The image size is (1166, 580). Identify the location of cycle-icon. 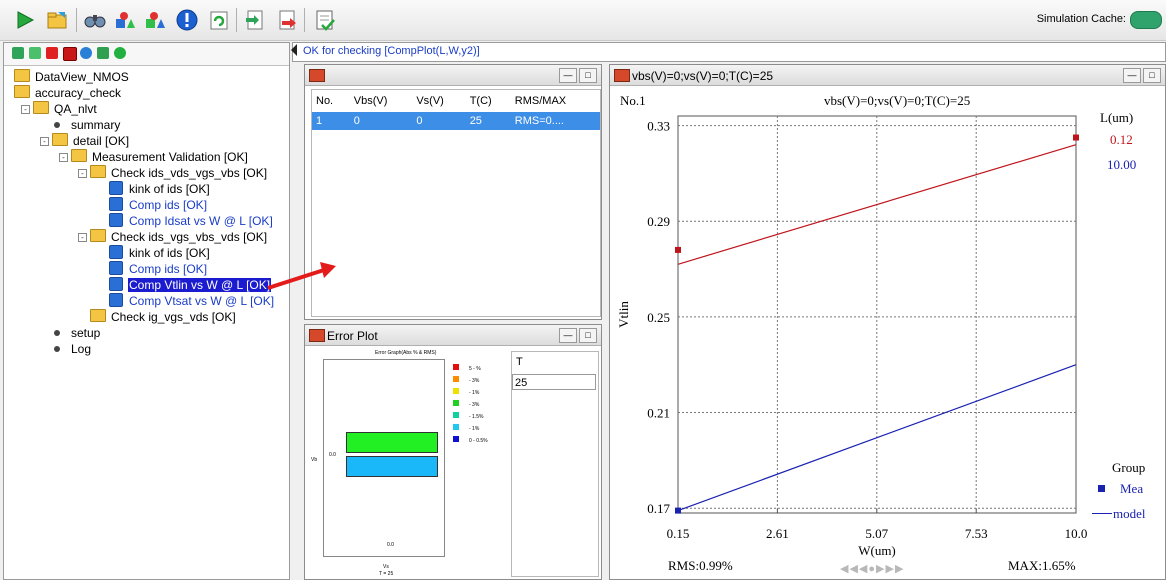
(86, 53).